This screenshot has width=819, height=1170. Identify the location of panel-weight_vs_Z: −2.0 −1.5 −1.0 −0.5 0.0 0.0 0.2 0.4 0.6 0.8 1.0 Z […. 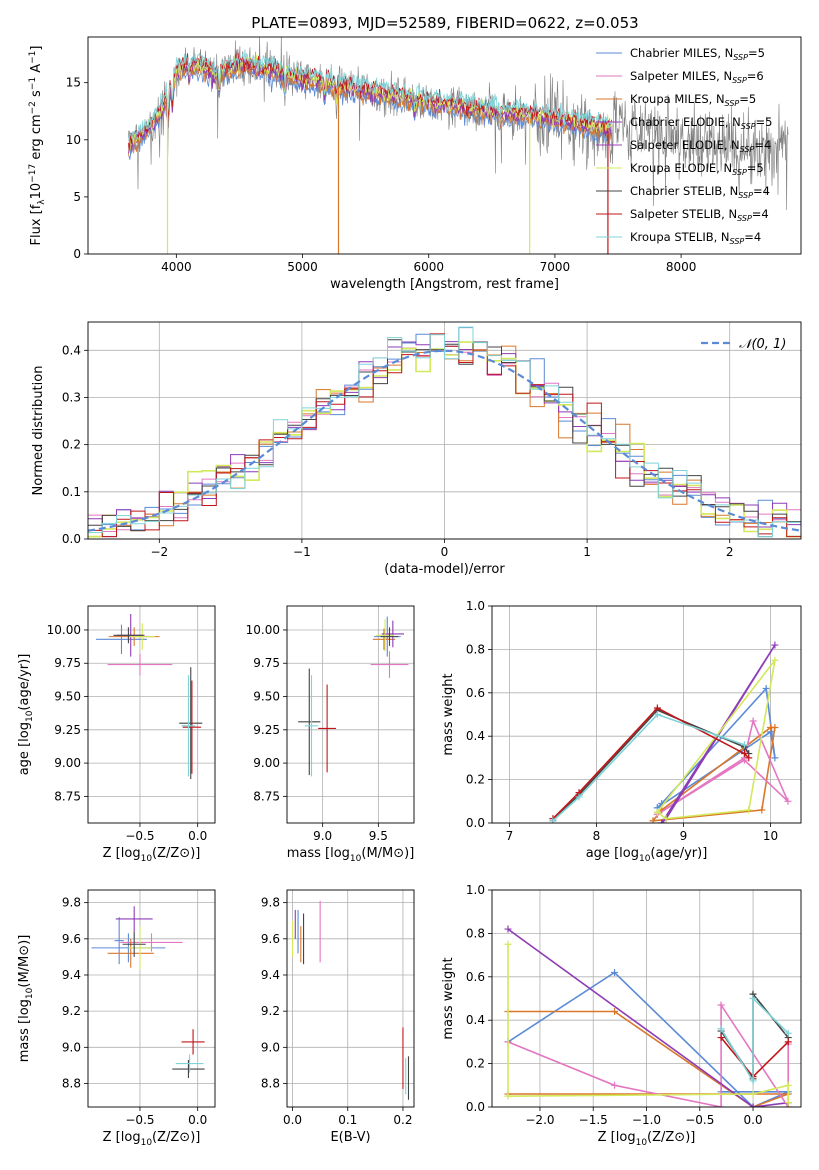
(621, 1015).